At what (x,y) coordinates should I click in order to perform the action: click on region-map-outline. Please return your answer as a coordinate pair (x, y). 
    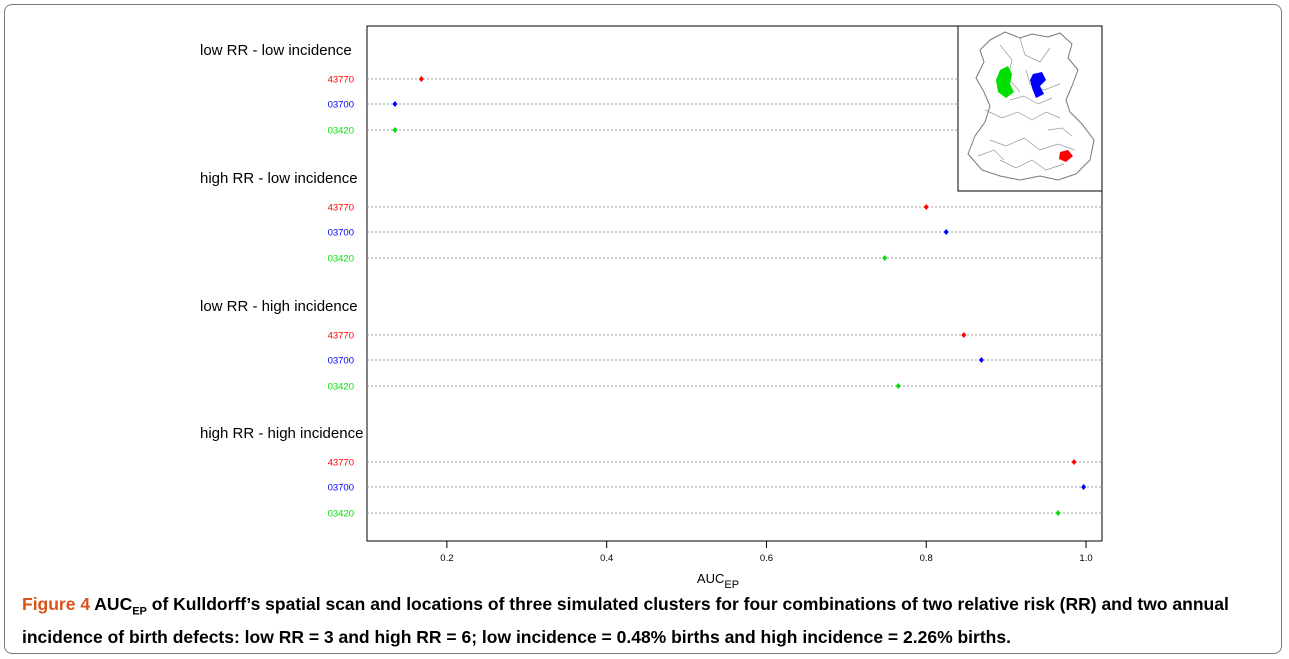
    Looking at the image, I should click on (1031, 106).